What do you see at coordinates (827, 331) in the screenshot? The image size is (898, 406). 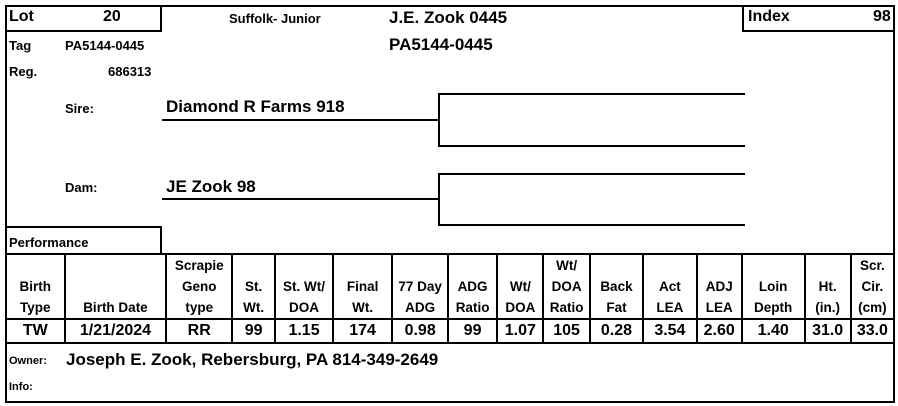 I see `cell-height: 31.0` at bounding box center [827, 331].